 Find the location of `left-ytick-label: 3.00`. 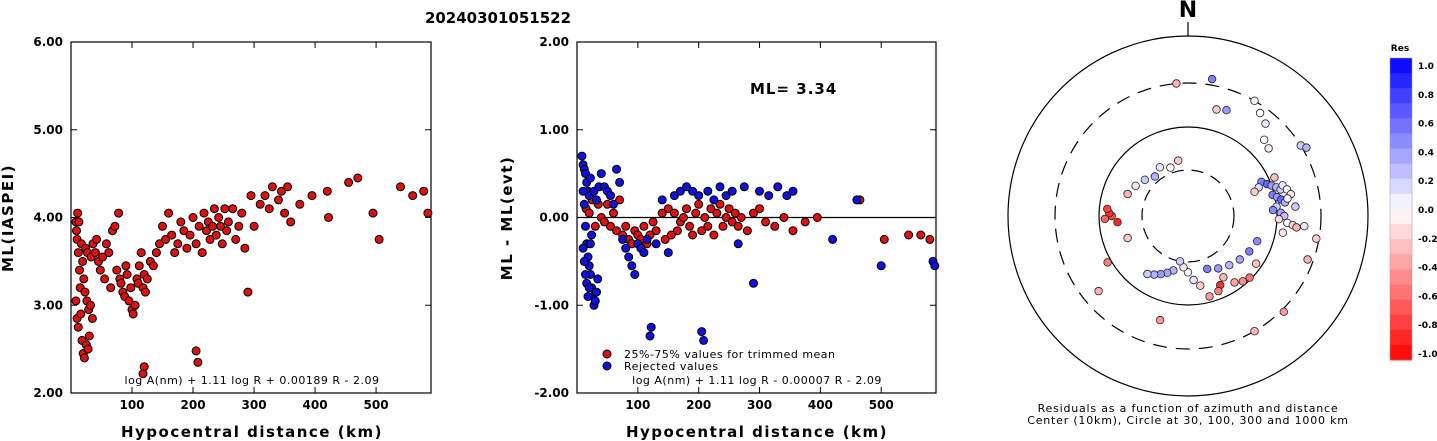

left-ytick-label: 3.00 is located at coordinates (48, 305).